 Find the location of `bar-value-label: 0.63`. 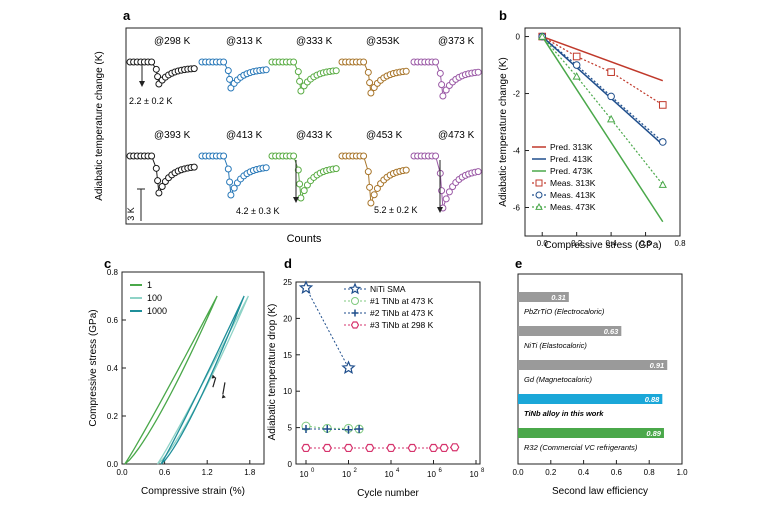

bar-value-label: 0.63 is located at coordinates (611, 331).